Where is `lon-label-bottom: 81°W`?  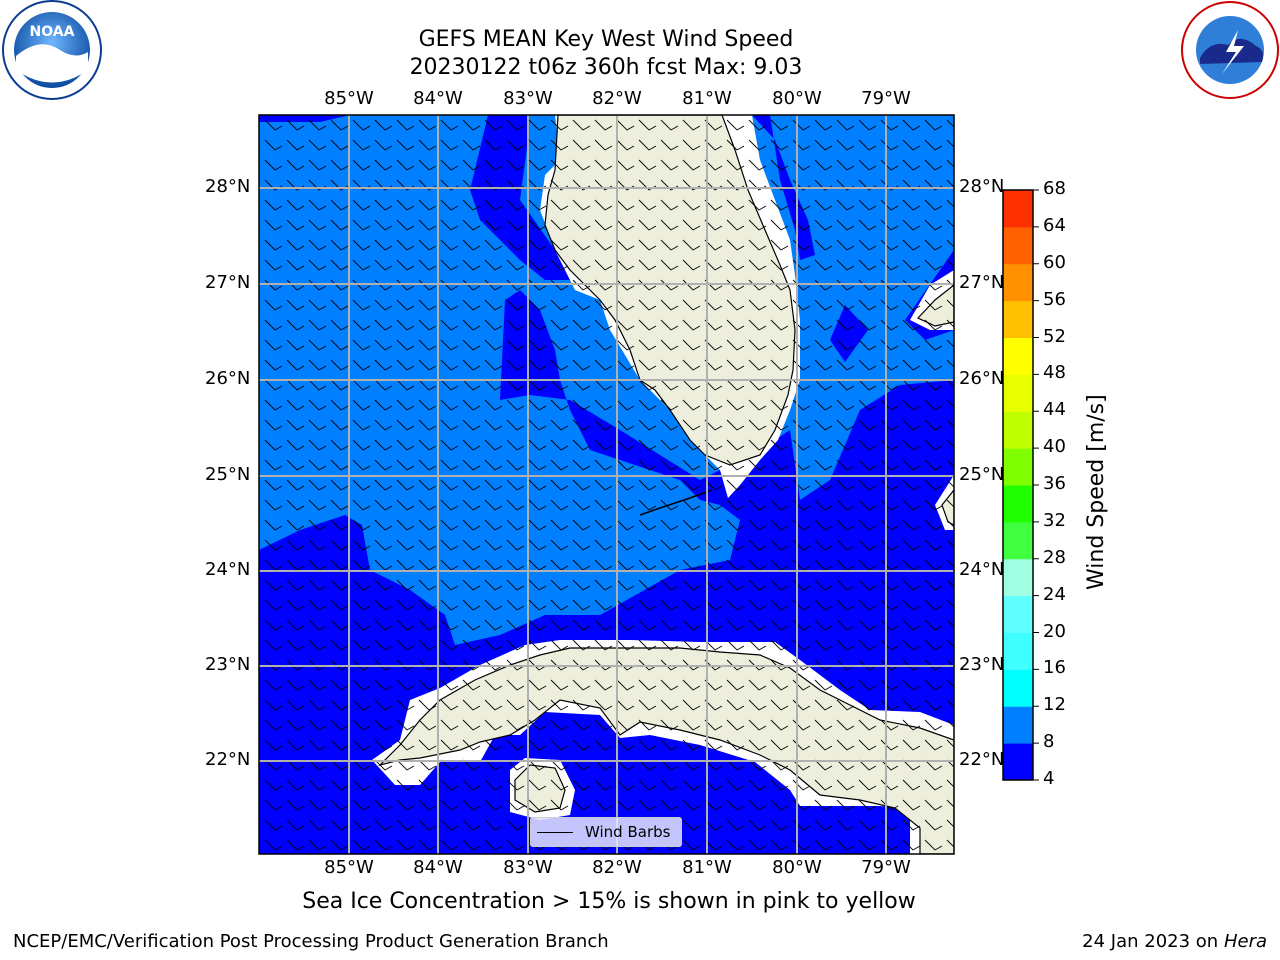
lon-label-bottom: 81°W is located at coordinates (707, 867).